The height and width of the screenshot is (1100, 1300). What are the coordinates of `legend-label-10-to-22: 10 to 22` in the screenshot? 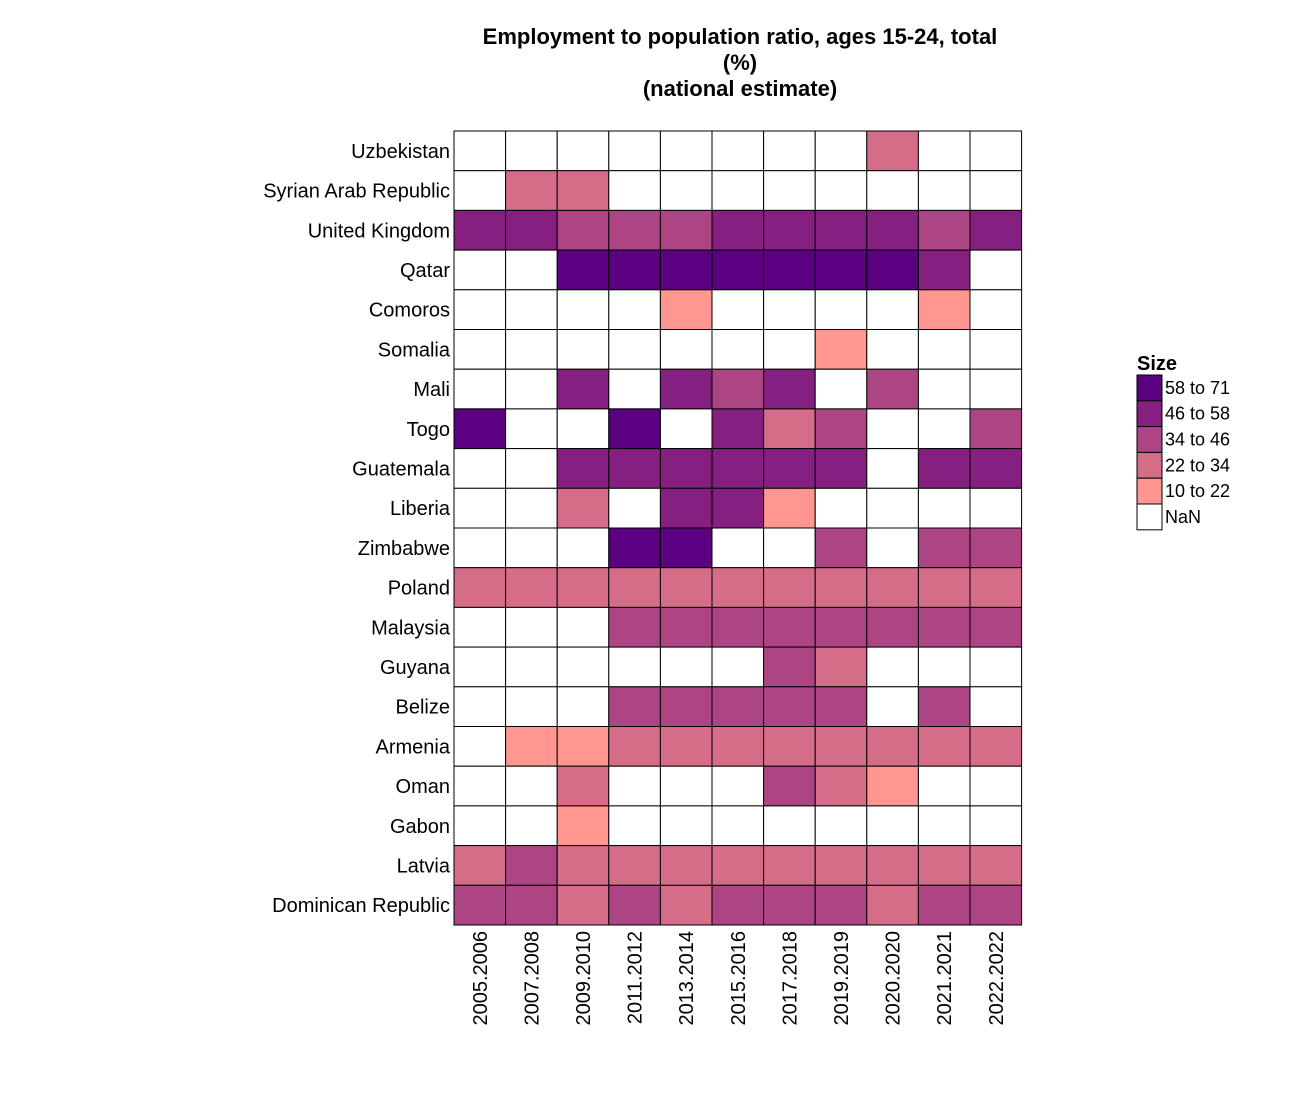 It's located at (1197, 491).